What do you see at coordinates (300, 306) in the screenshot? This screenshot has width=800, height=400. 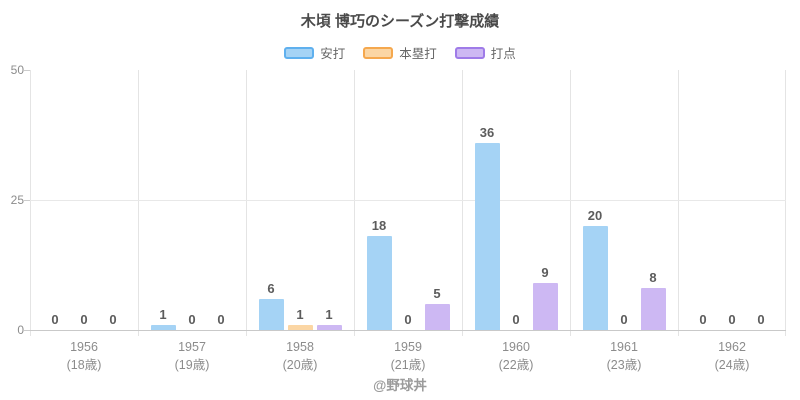 I see `bar-row: 6 1 1` at bounding box center [300, 306].